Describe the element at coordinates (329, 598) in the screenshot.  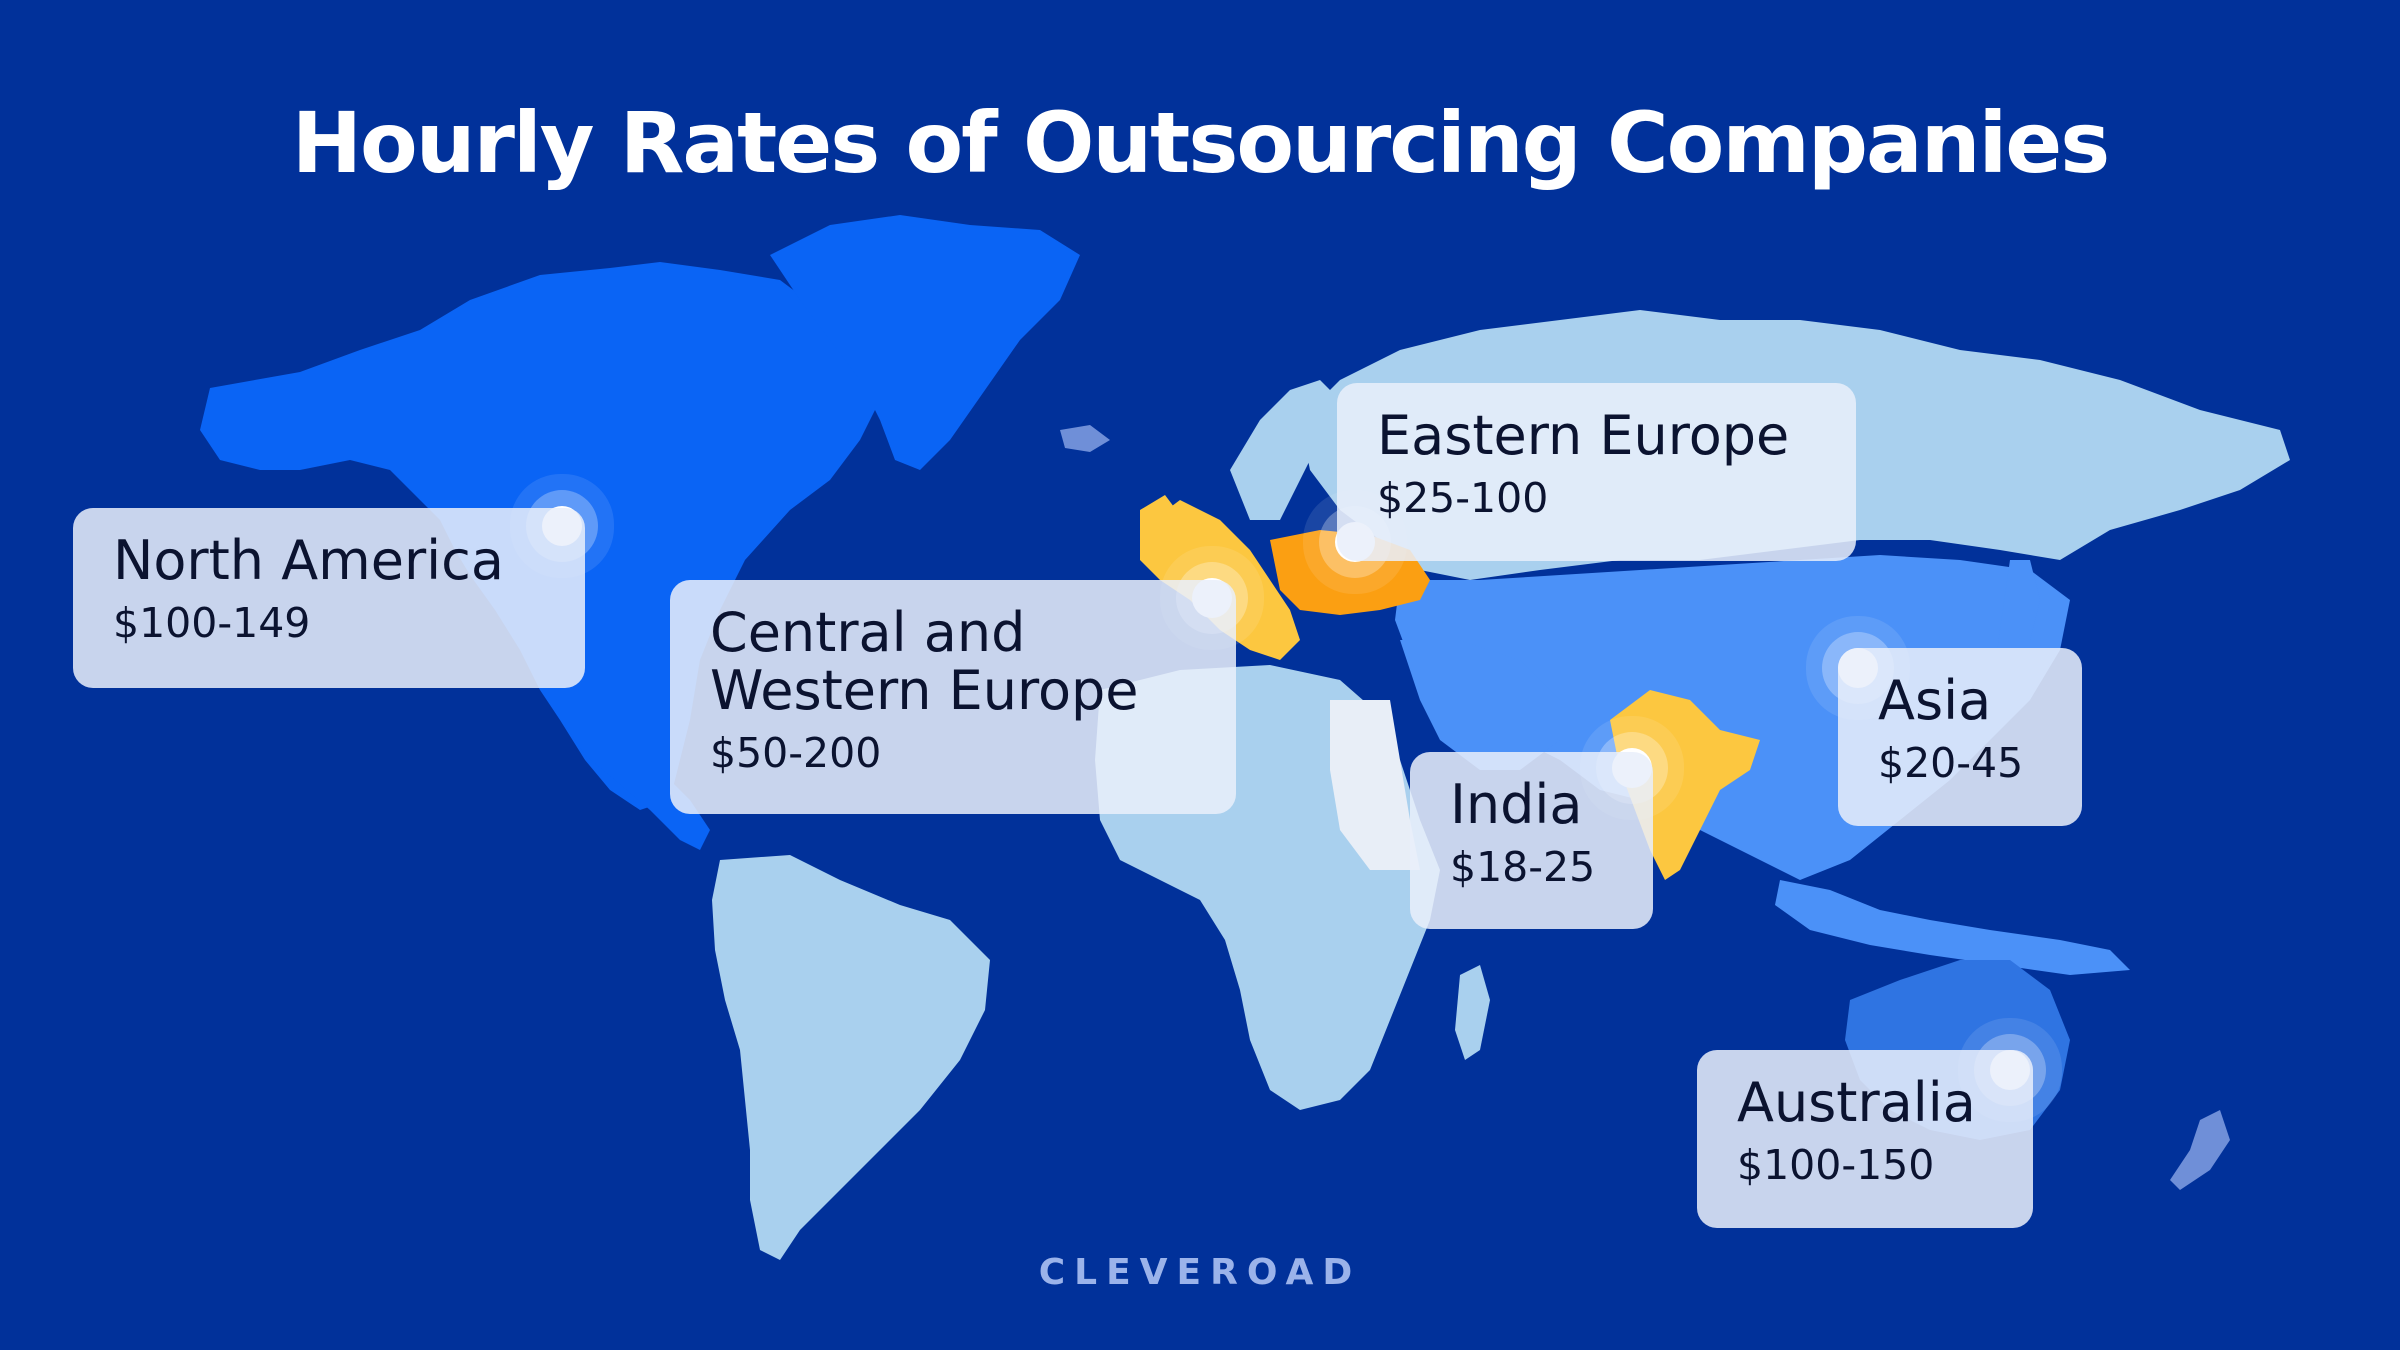
I see `north-america-card: North America $100-149` at that location.